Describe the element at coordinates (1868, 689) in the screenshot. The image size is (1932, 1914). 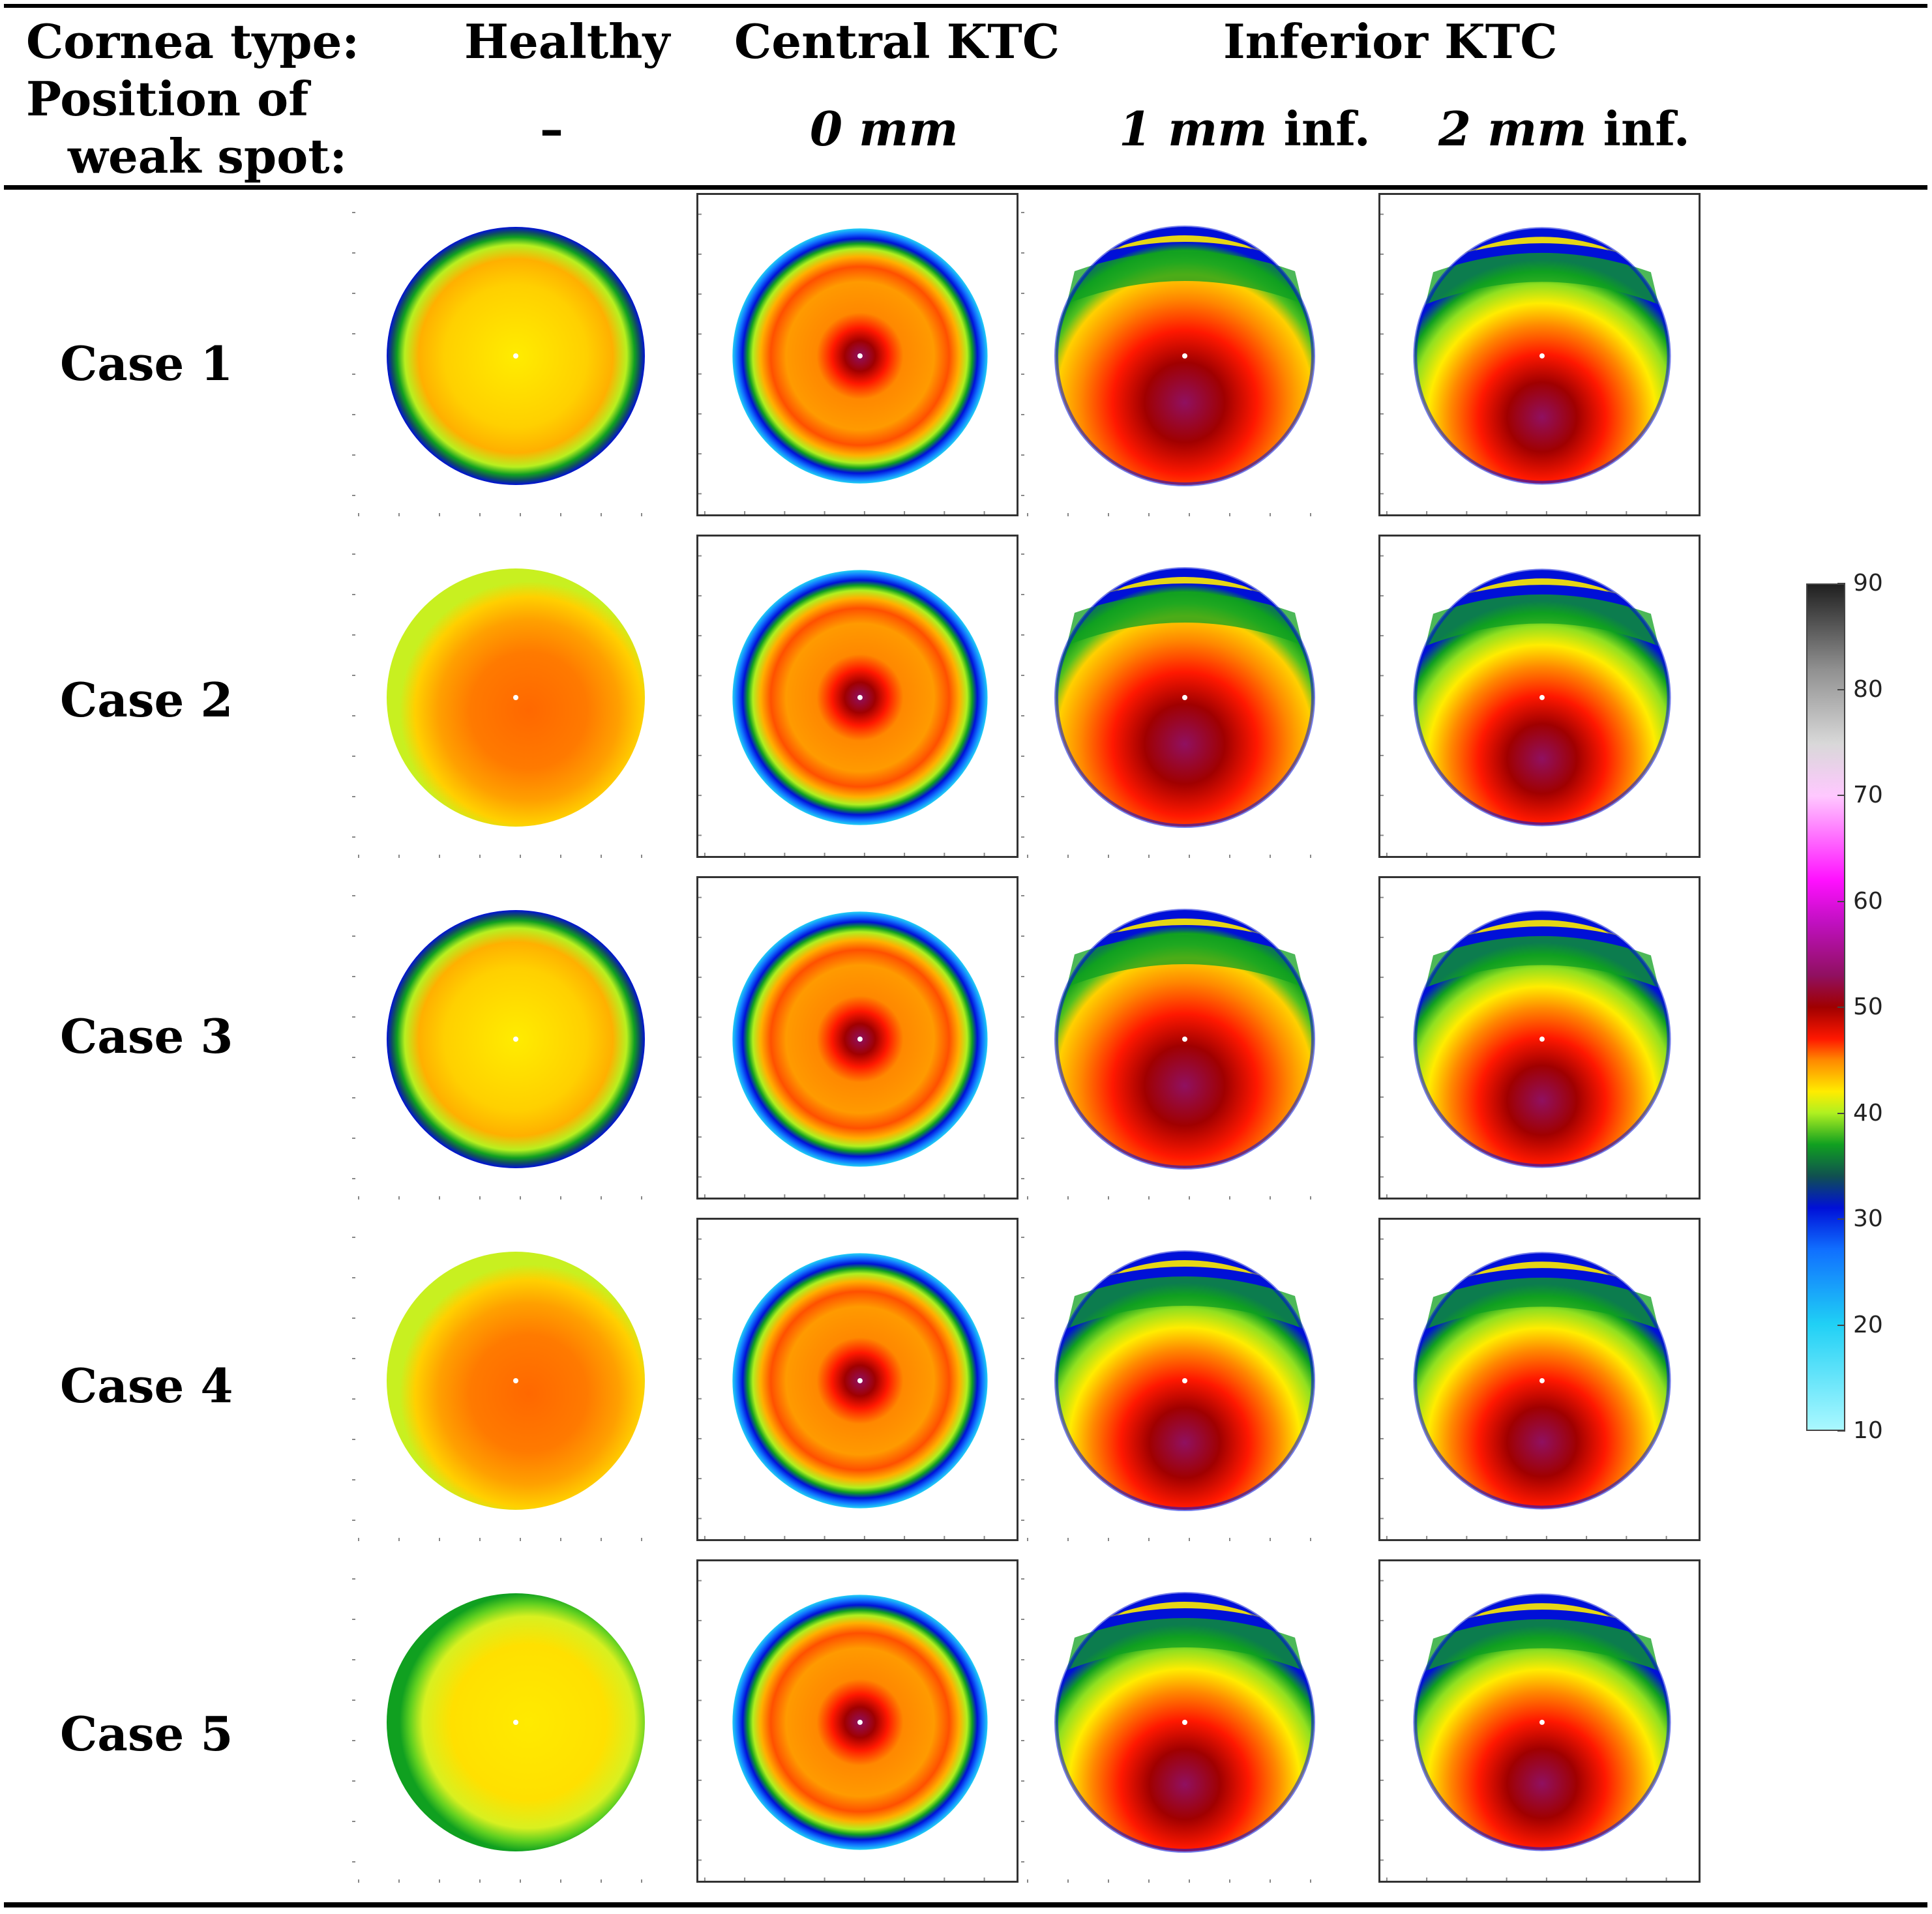
I see `colorbar-tick-label: 80` at that location.